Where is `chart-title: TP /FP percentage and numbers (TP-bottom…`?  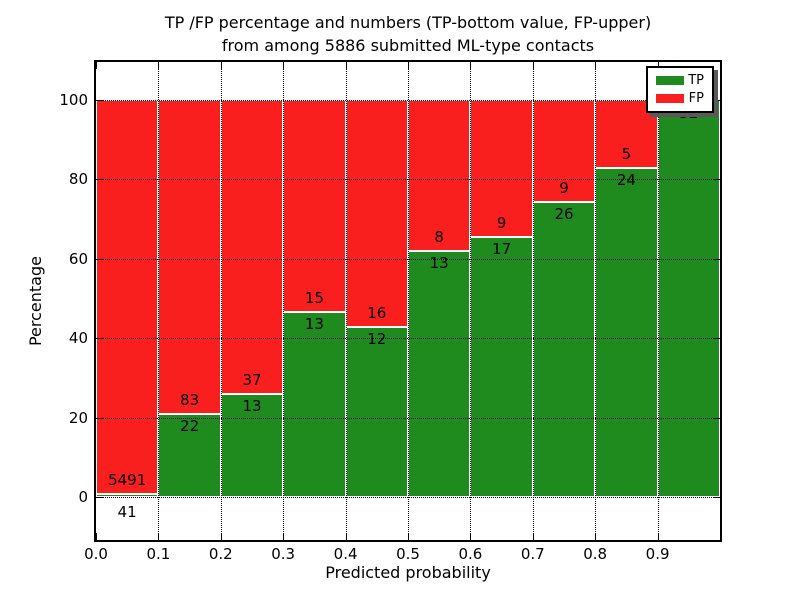 chart-title: TP /FP percentage and numbers (TP-bottom… is located at coordinates (408, 34).